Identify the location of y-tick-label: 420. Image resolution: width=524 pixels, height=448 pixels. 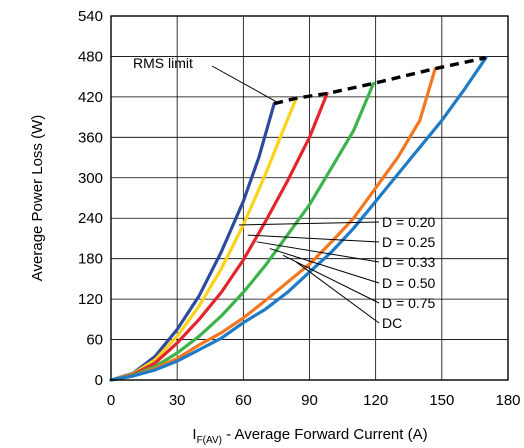
(90, 97).